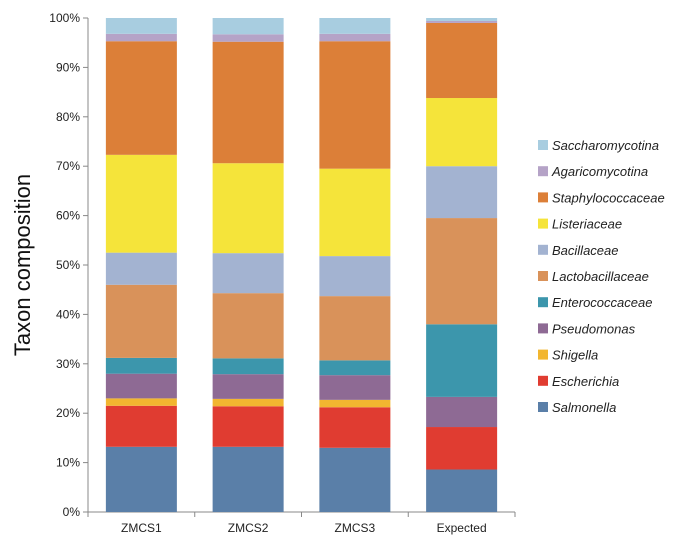 Image resolution: width=676 pixels, height=538 pixels. I want to click on legend-label: Shigella, so click(575, 355).